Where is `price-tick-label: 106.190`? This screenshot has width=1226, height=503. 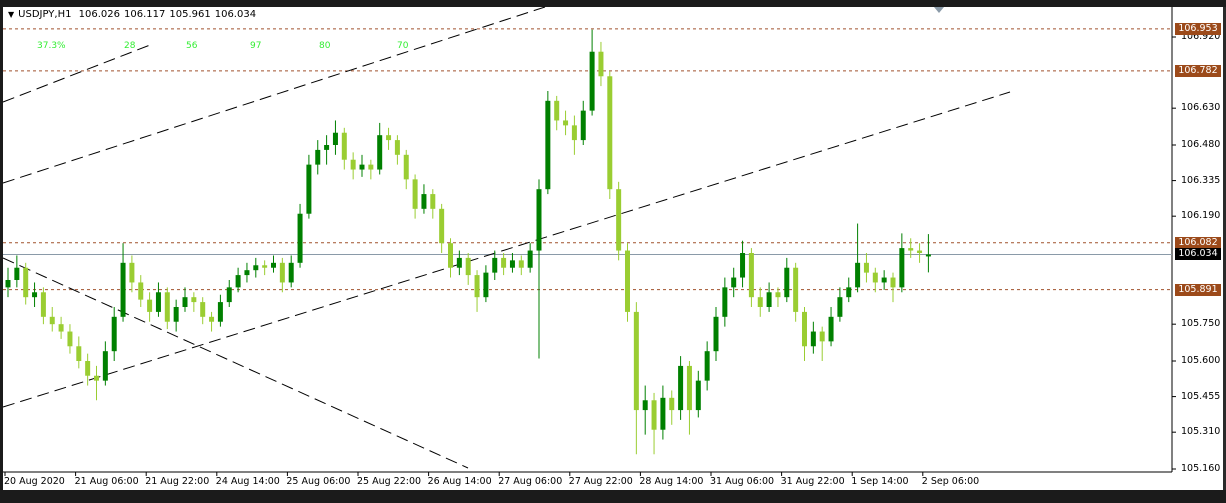 price-tick-label: 106.190 is located at coordinates (1201, 216).